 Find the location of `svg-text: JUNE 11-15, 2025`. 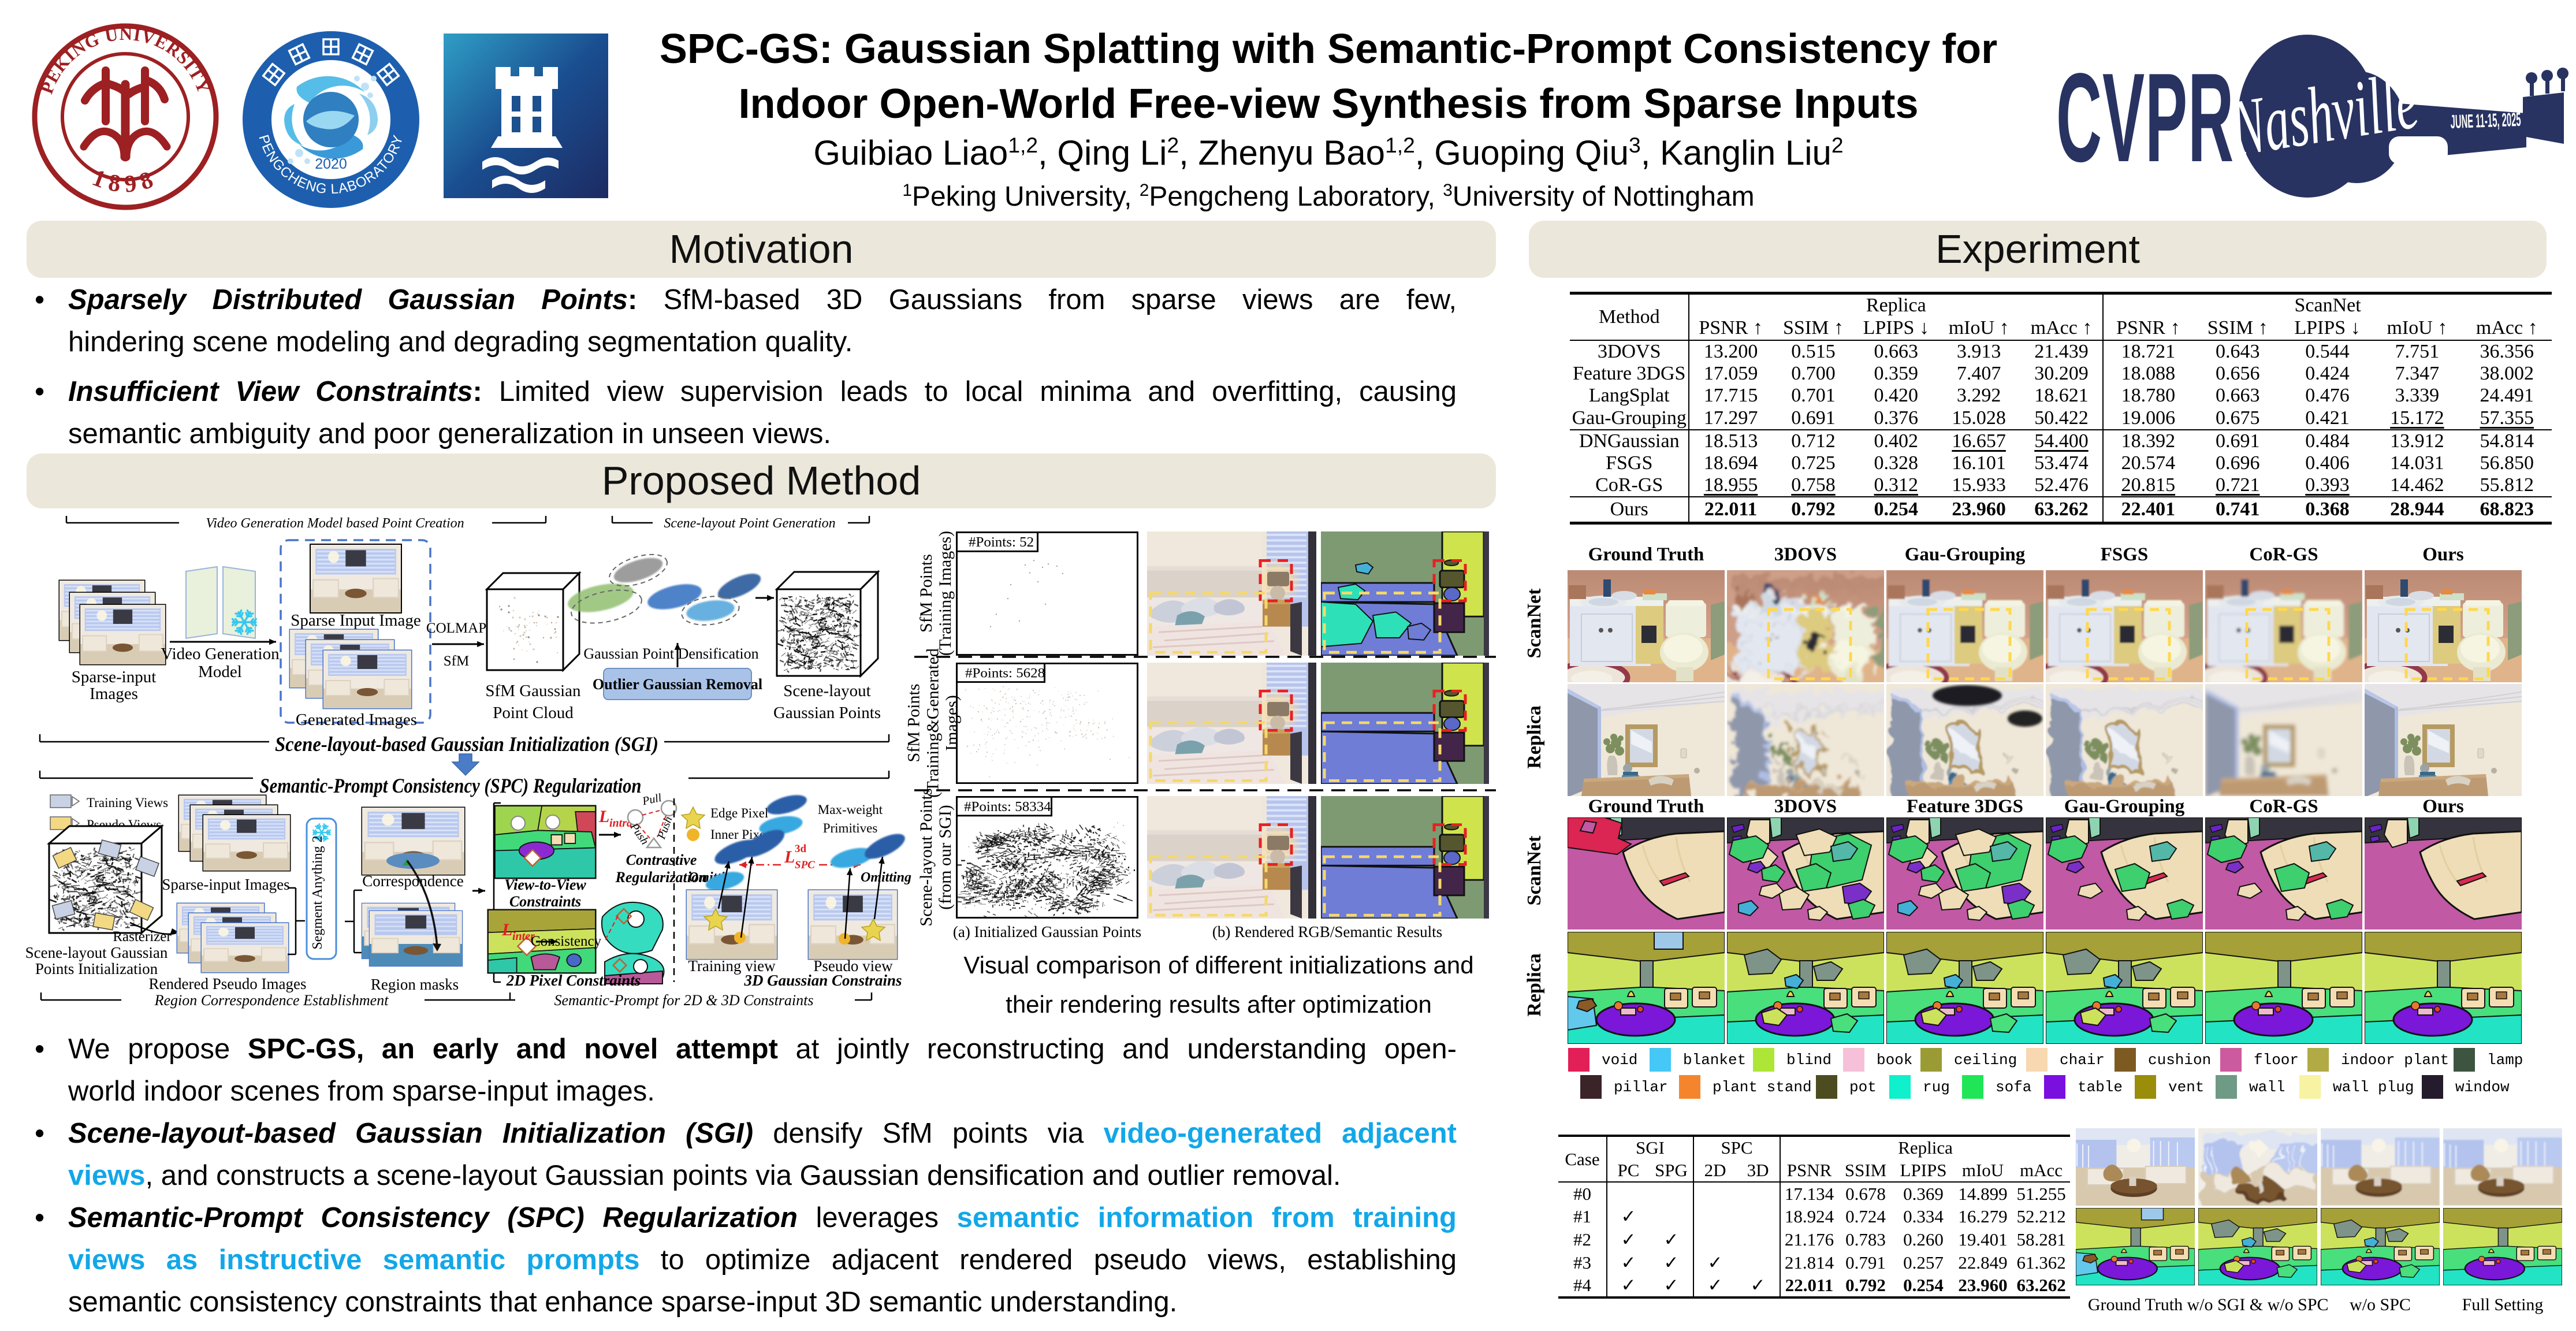

svg-text: JUNE 11-15, 2025 is located at coordinates (2485, 120).